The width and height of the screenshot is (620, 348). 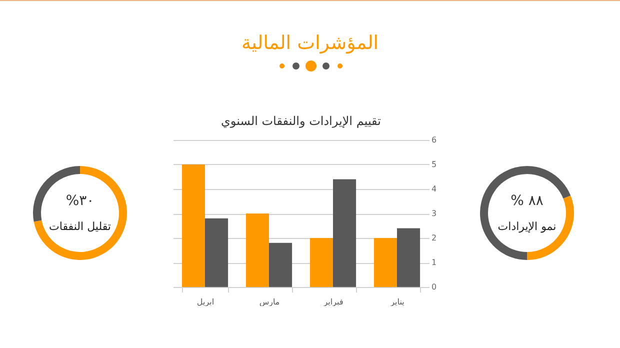 I want to click on text: نمو الإيرادات, so click(x=527, y=226).